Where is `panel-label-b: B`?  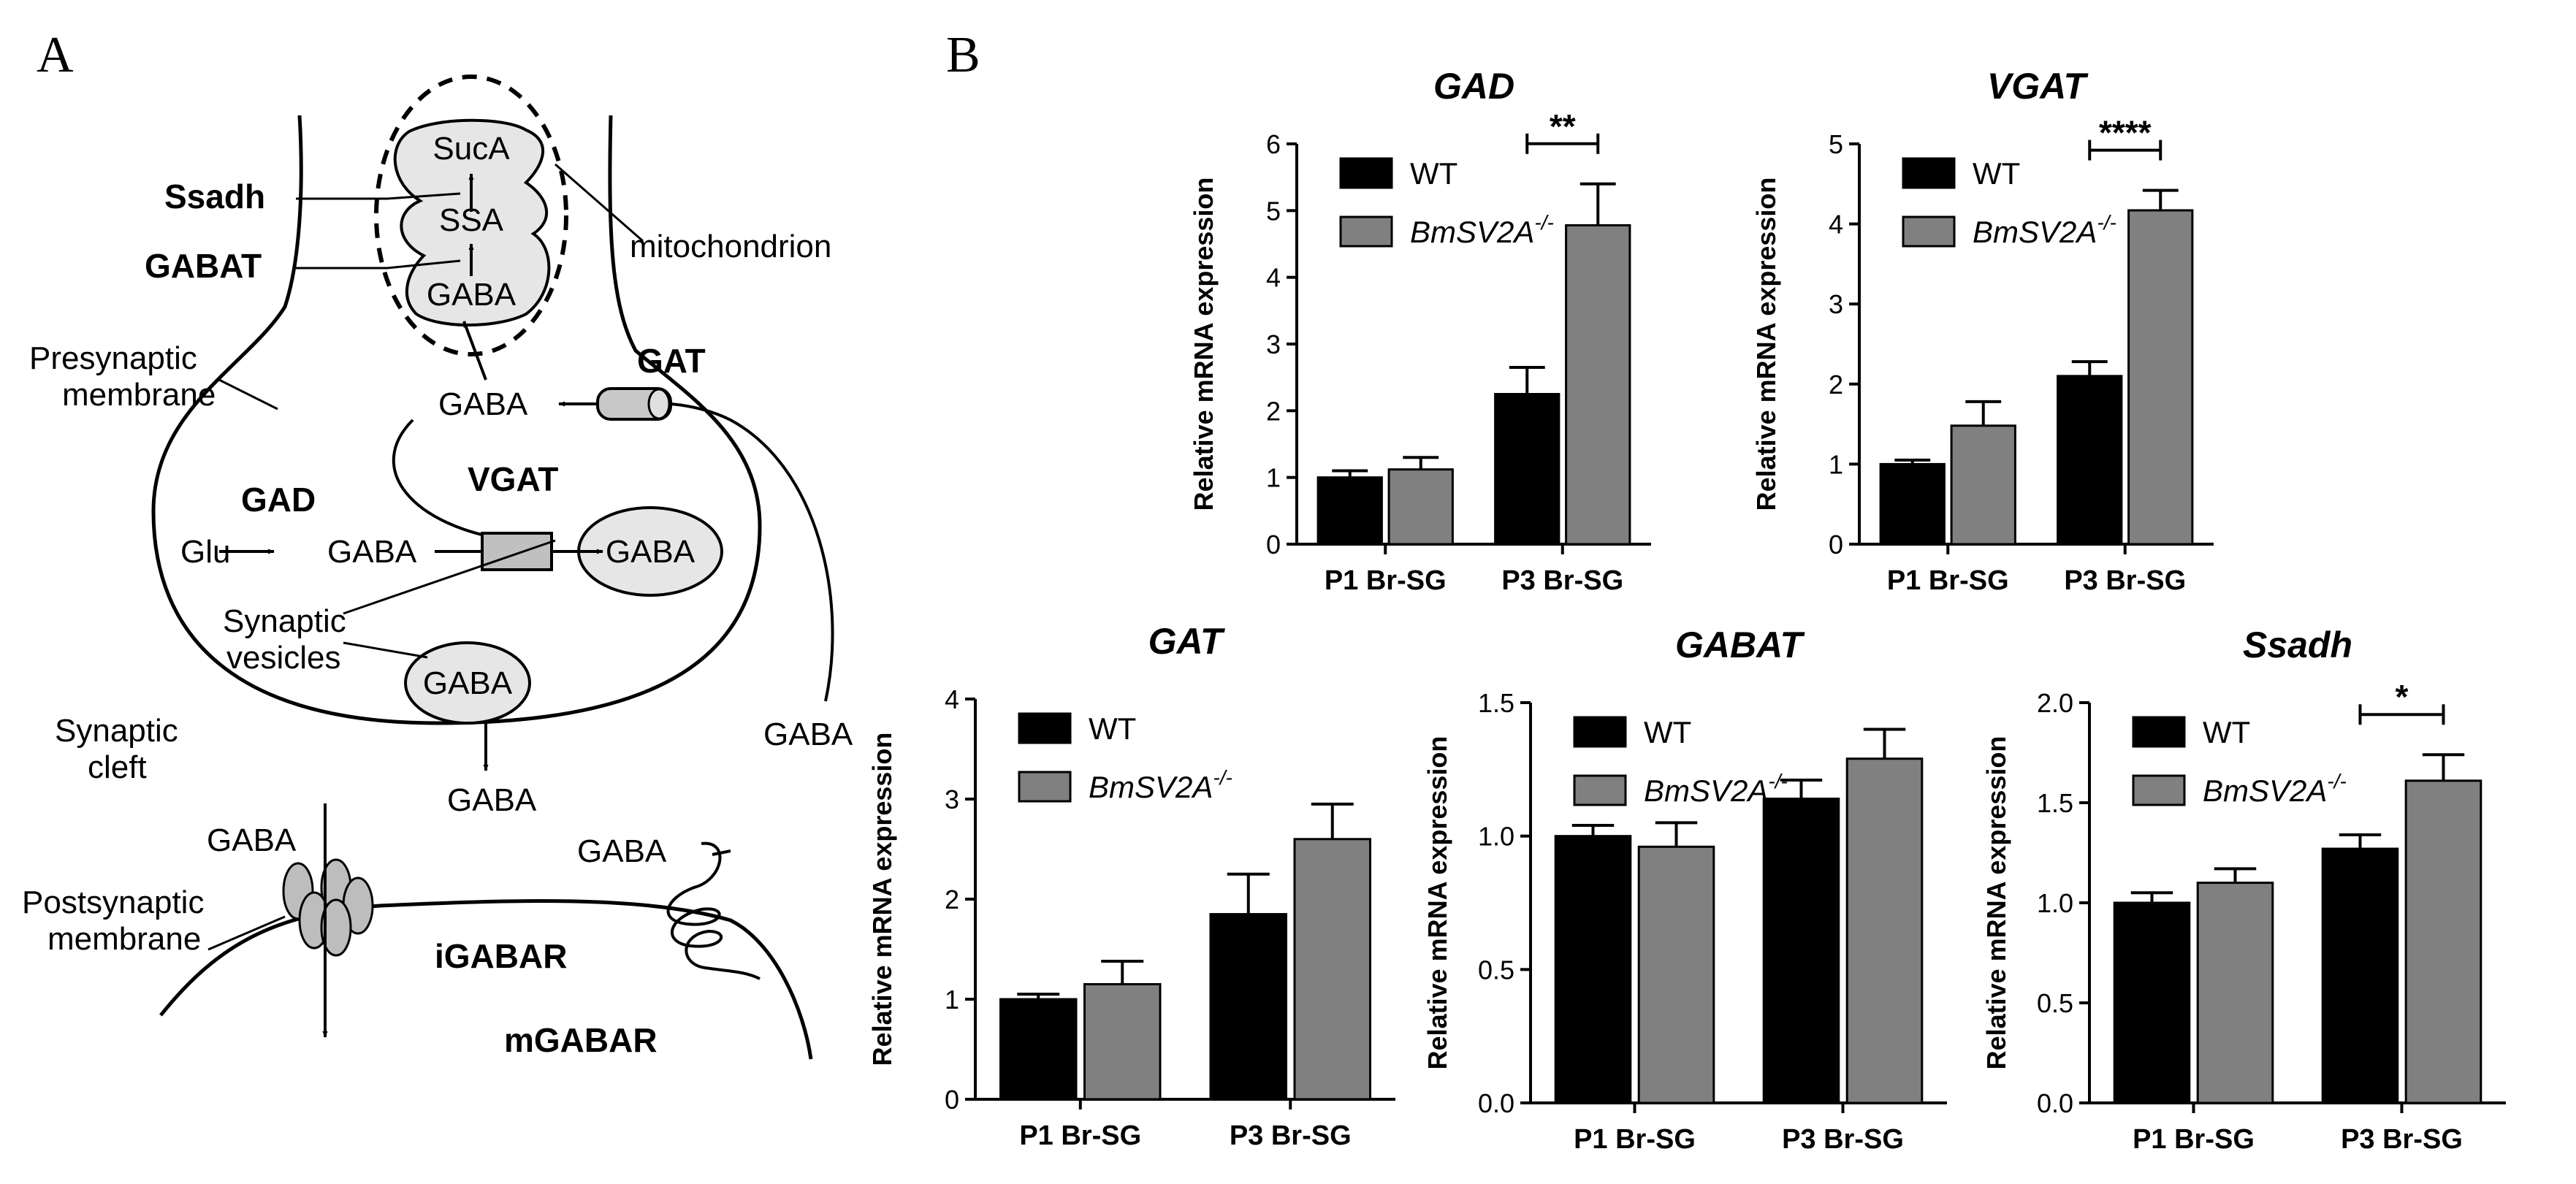
panel-label-b: B is located at coordinates (963, 55).